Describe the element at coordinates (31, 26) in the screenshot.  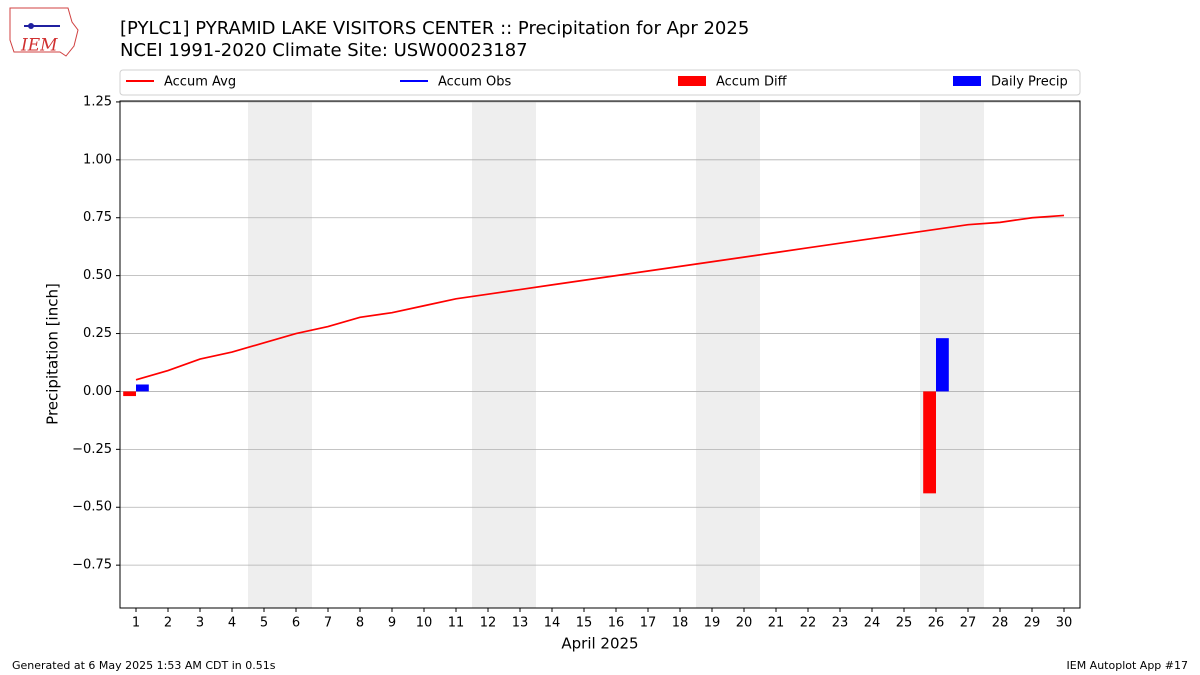
I see `logo-dot` at that location.